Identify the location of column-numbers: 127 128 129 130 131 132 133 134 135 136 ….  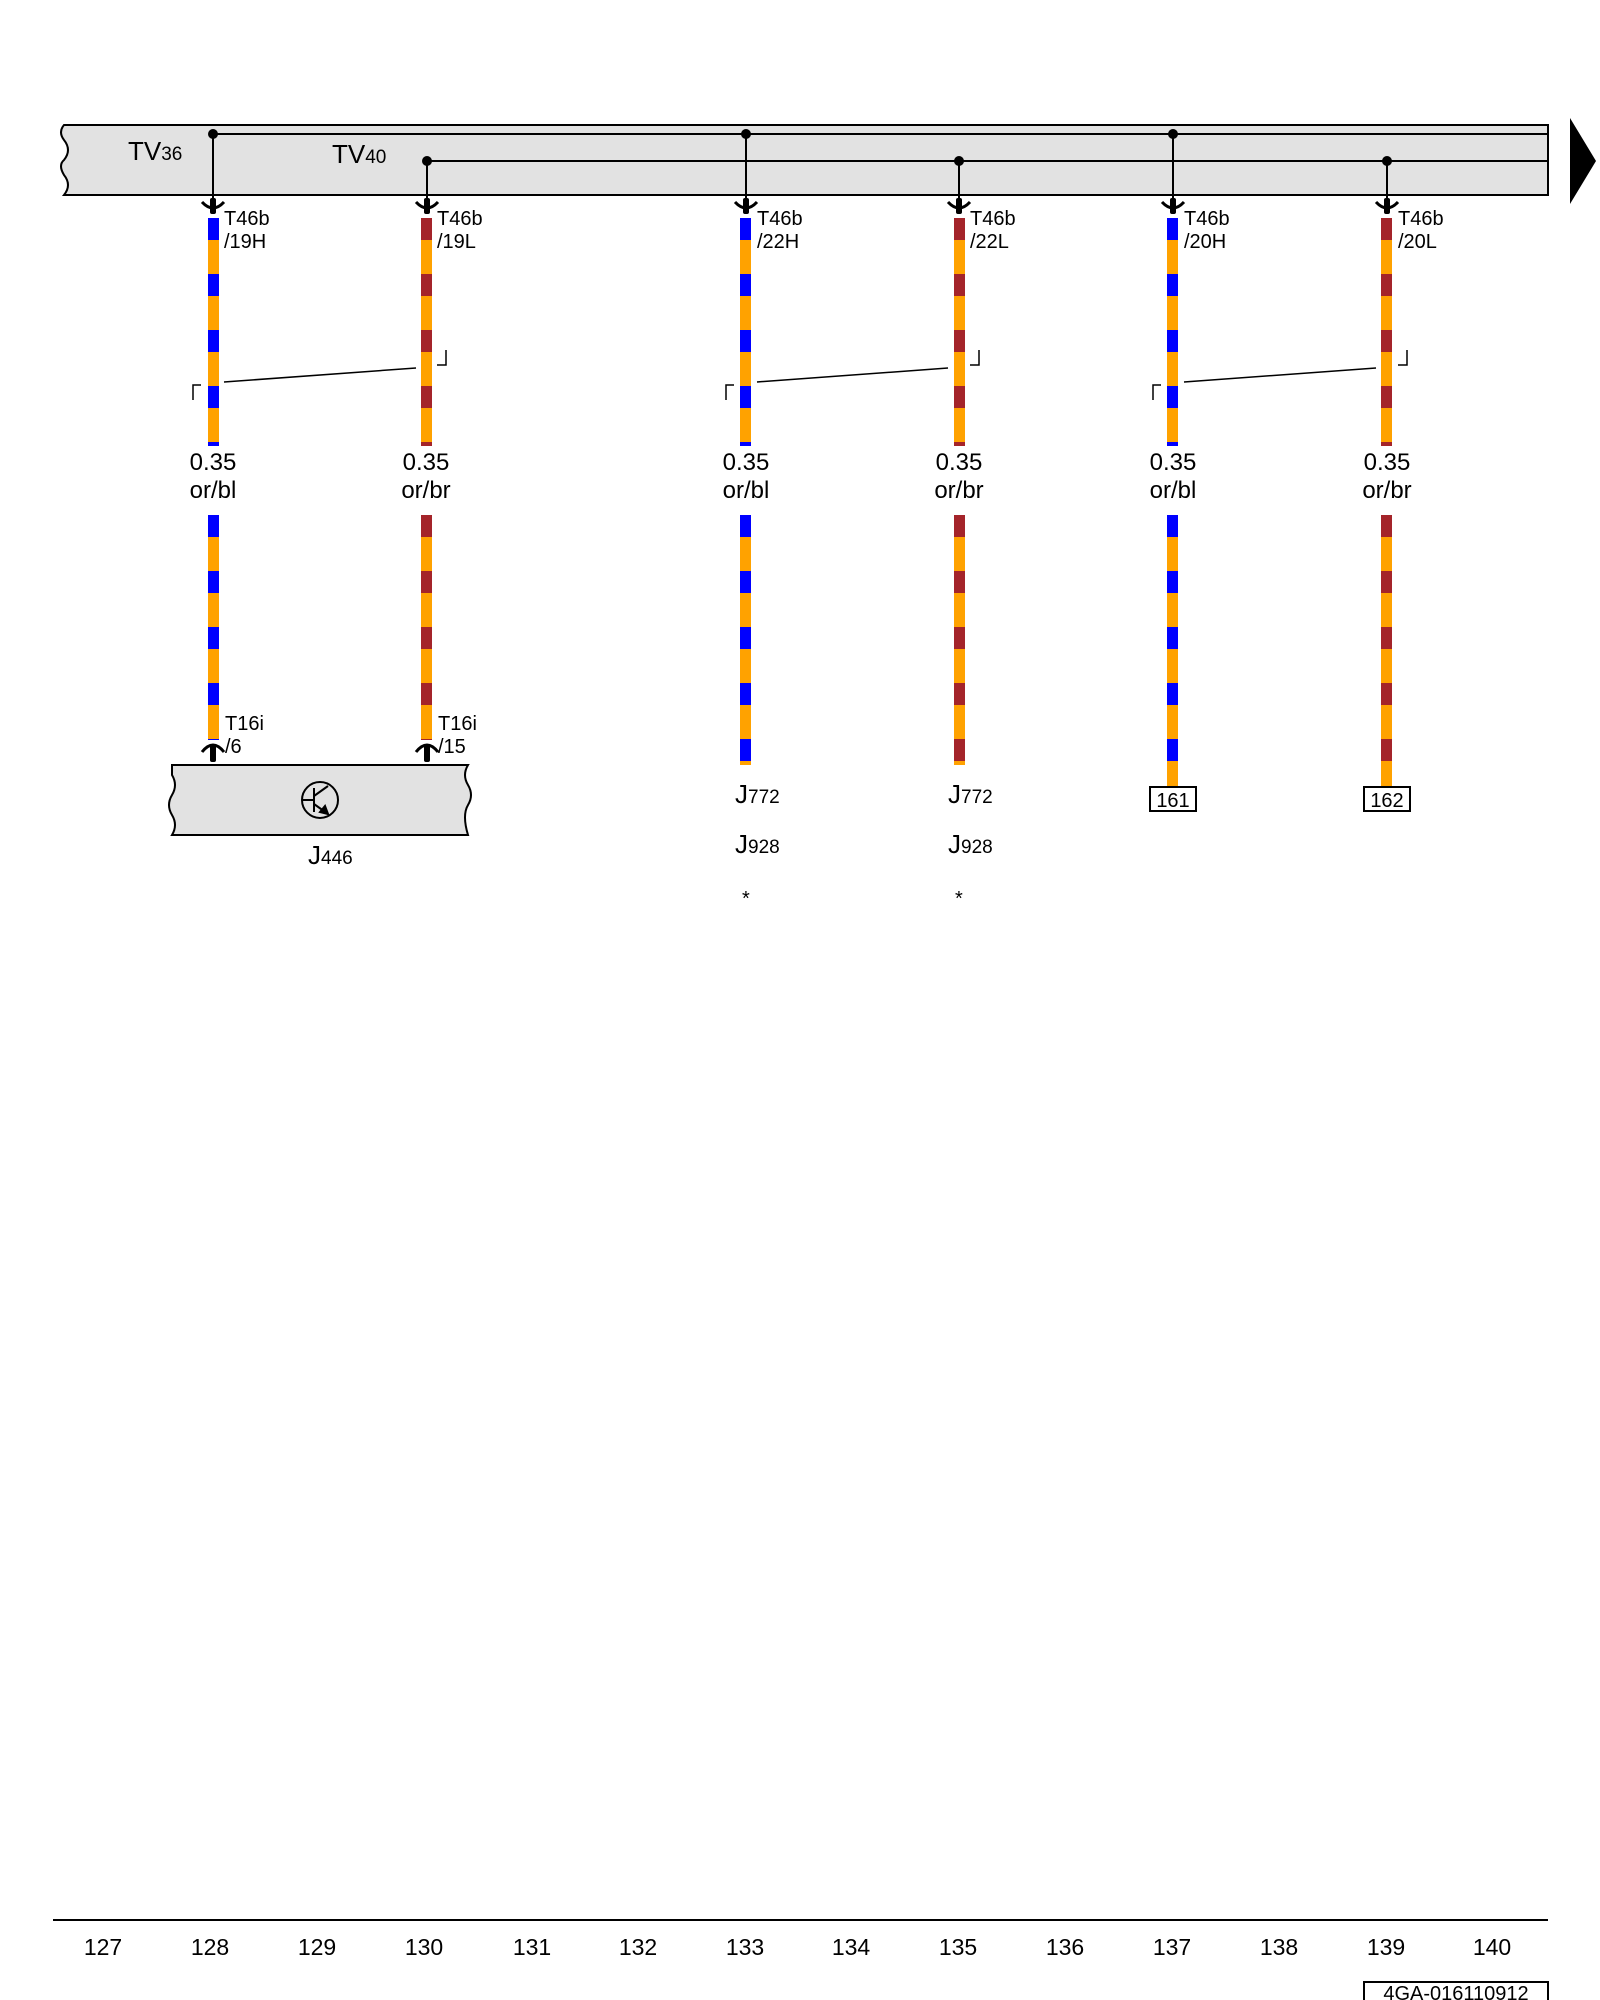
(797, 1947).